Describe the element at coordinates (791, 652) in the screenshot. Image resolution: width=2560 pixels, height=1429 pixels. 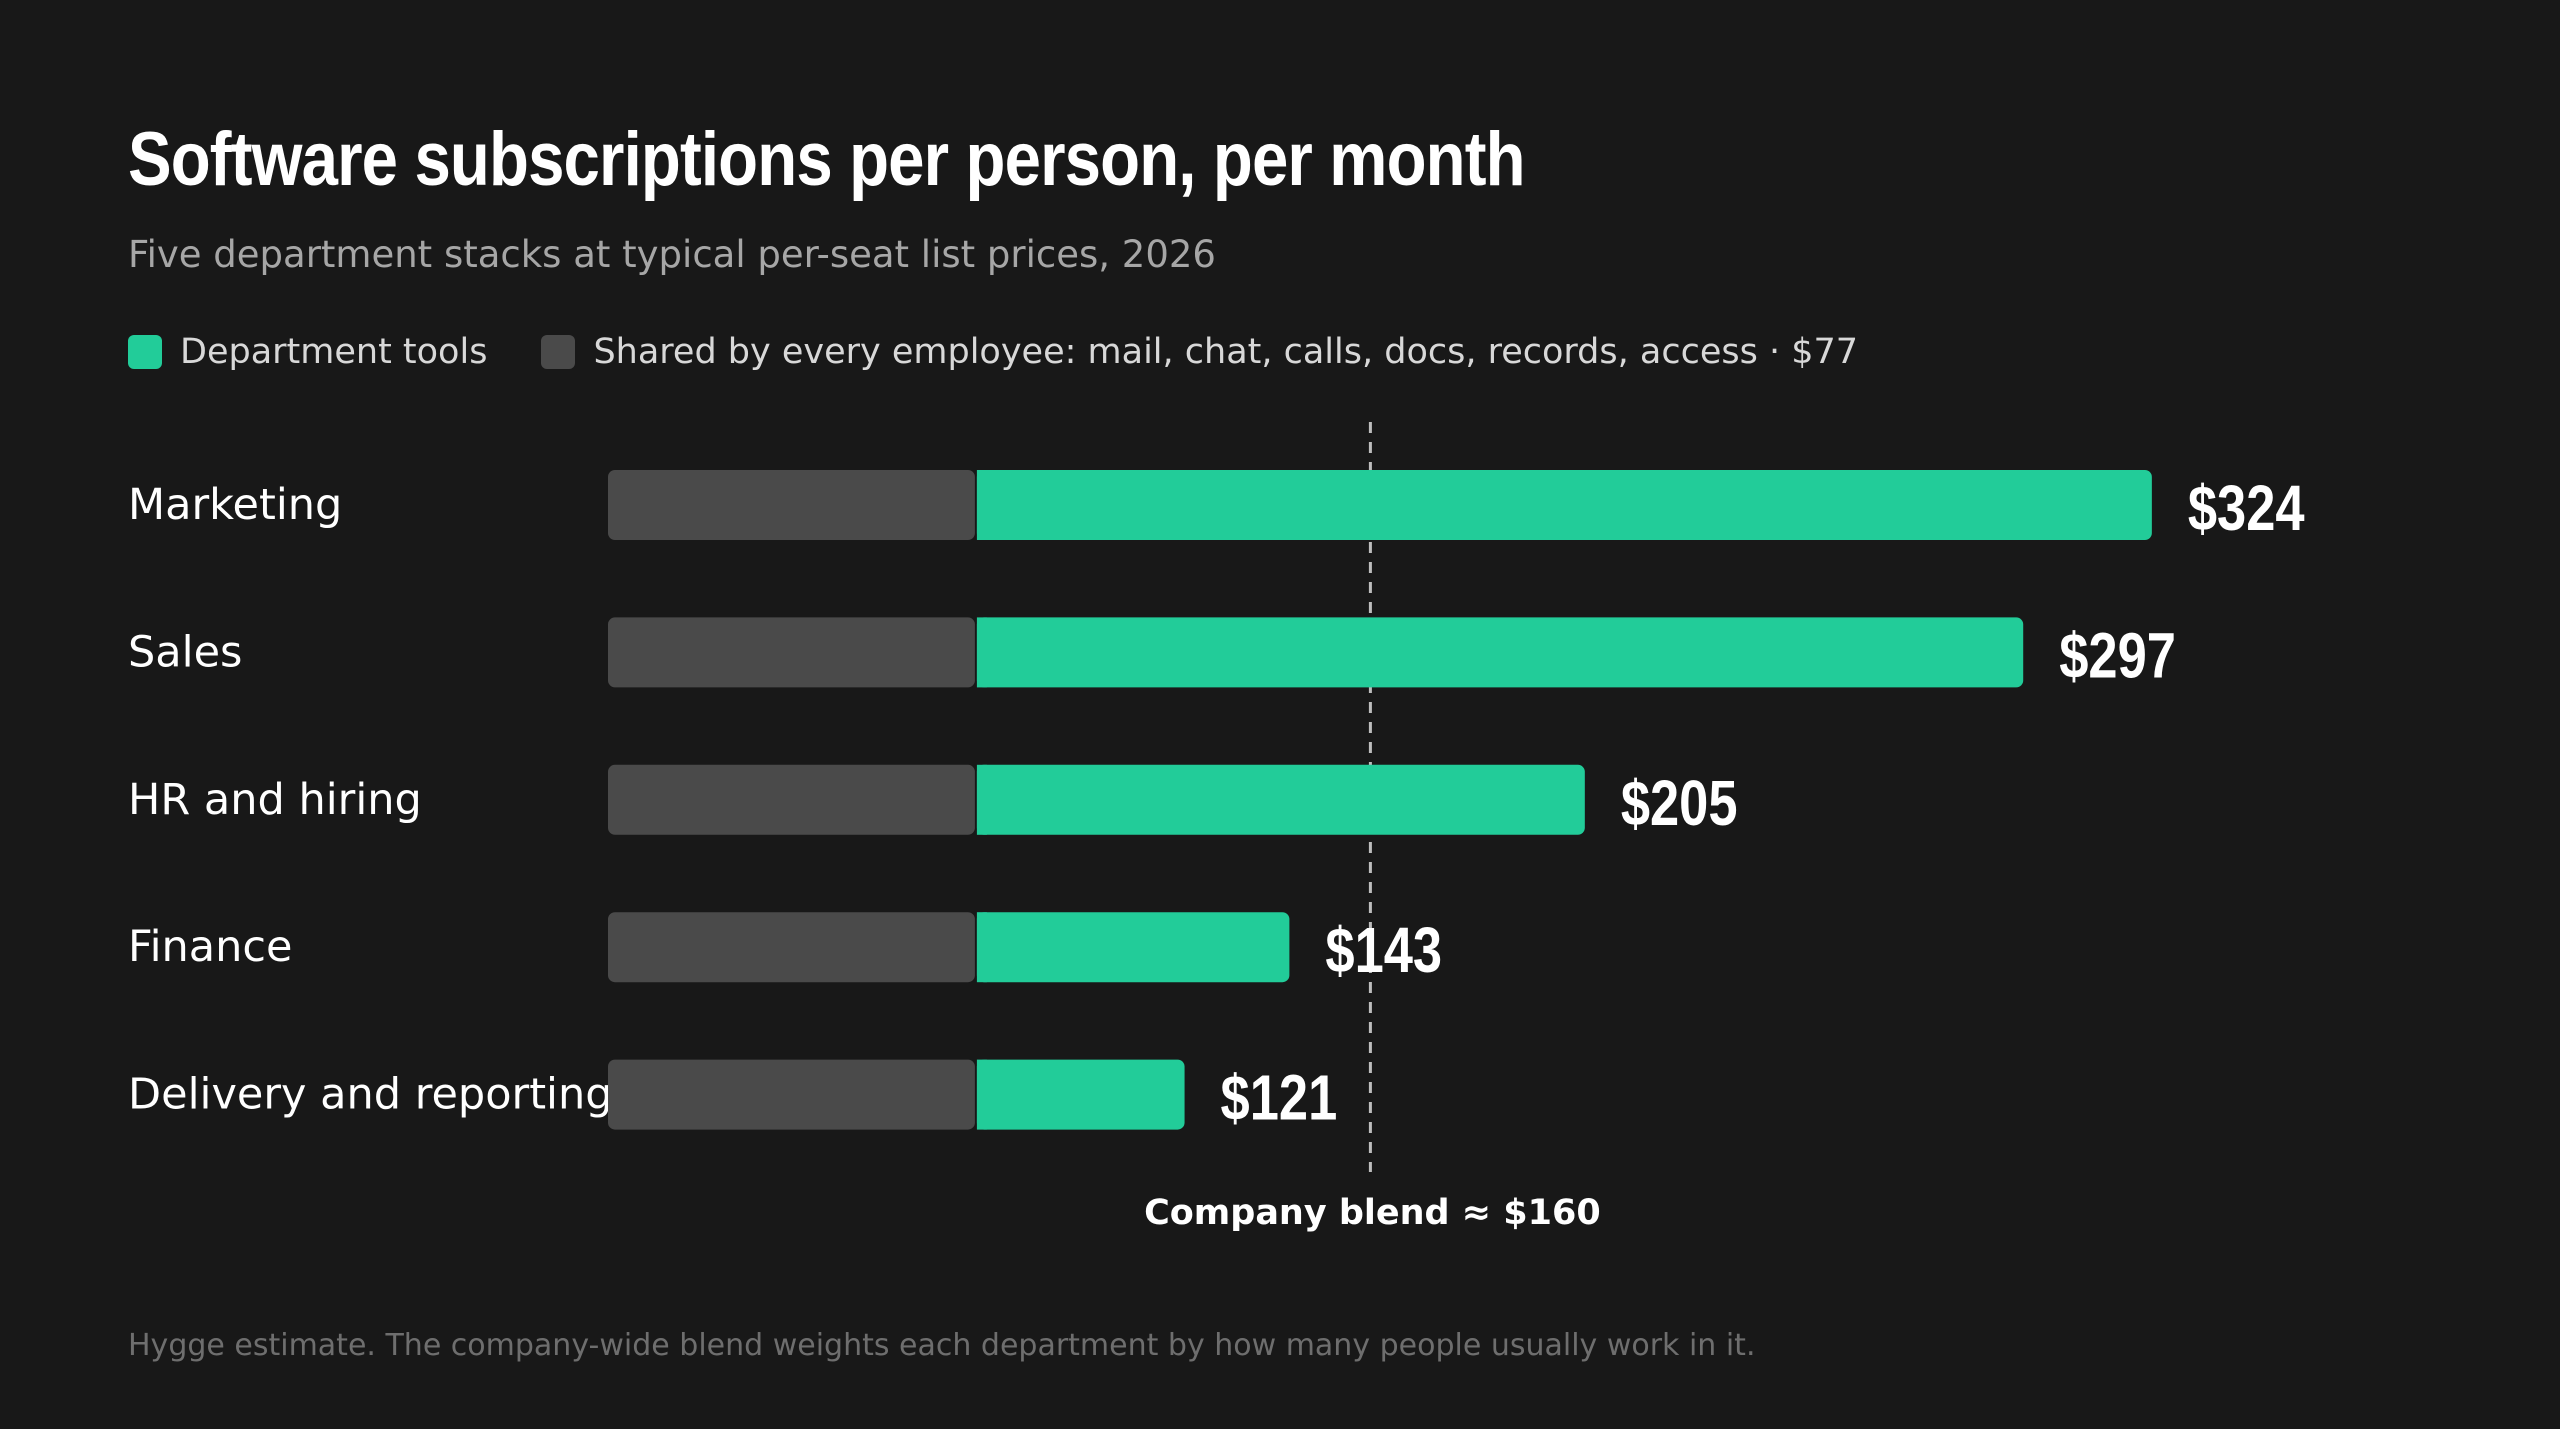
I see `bar-shared-sales` at that location.